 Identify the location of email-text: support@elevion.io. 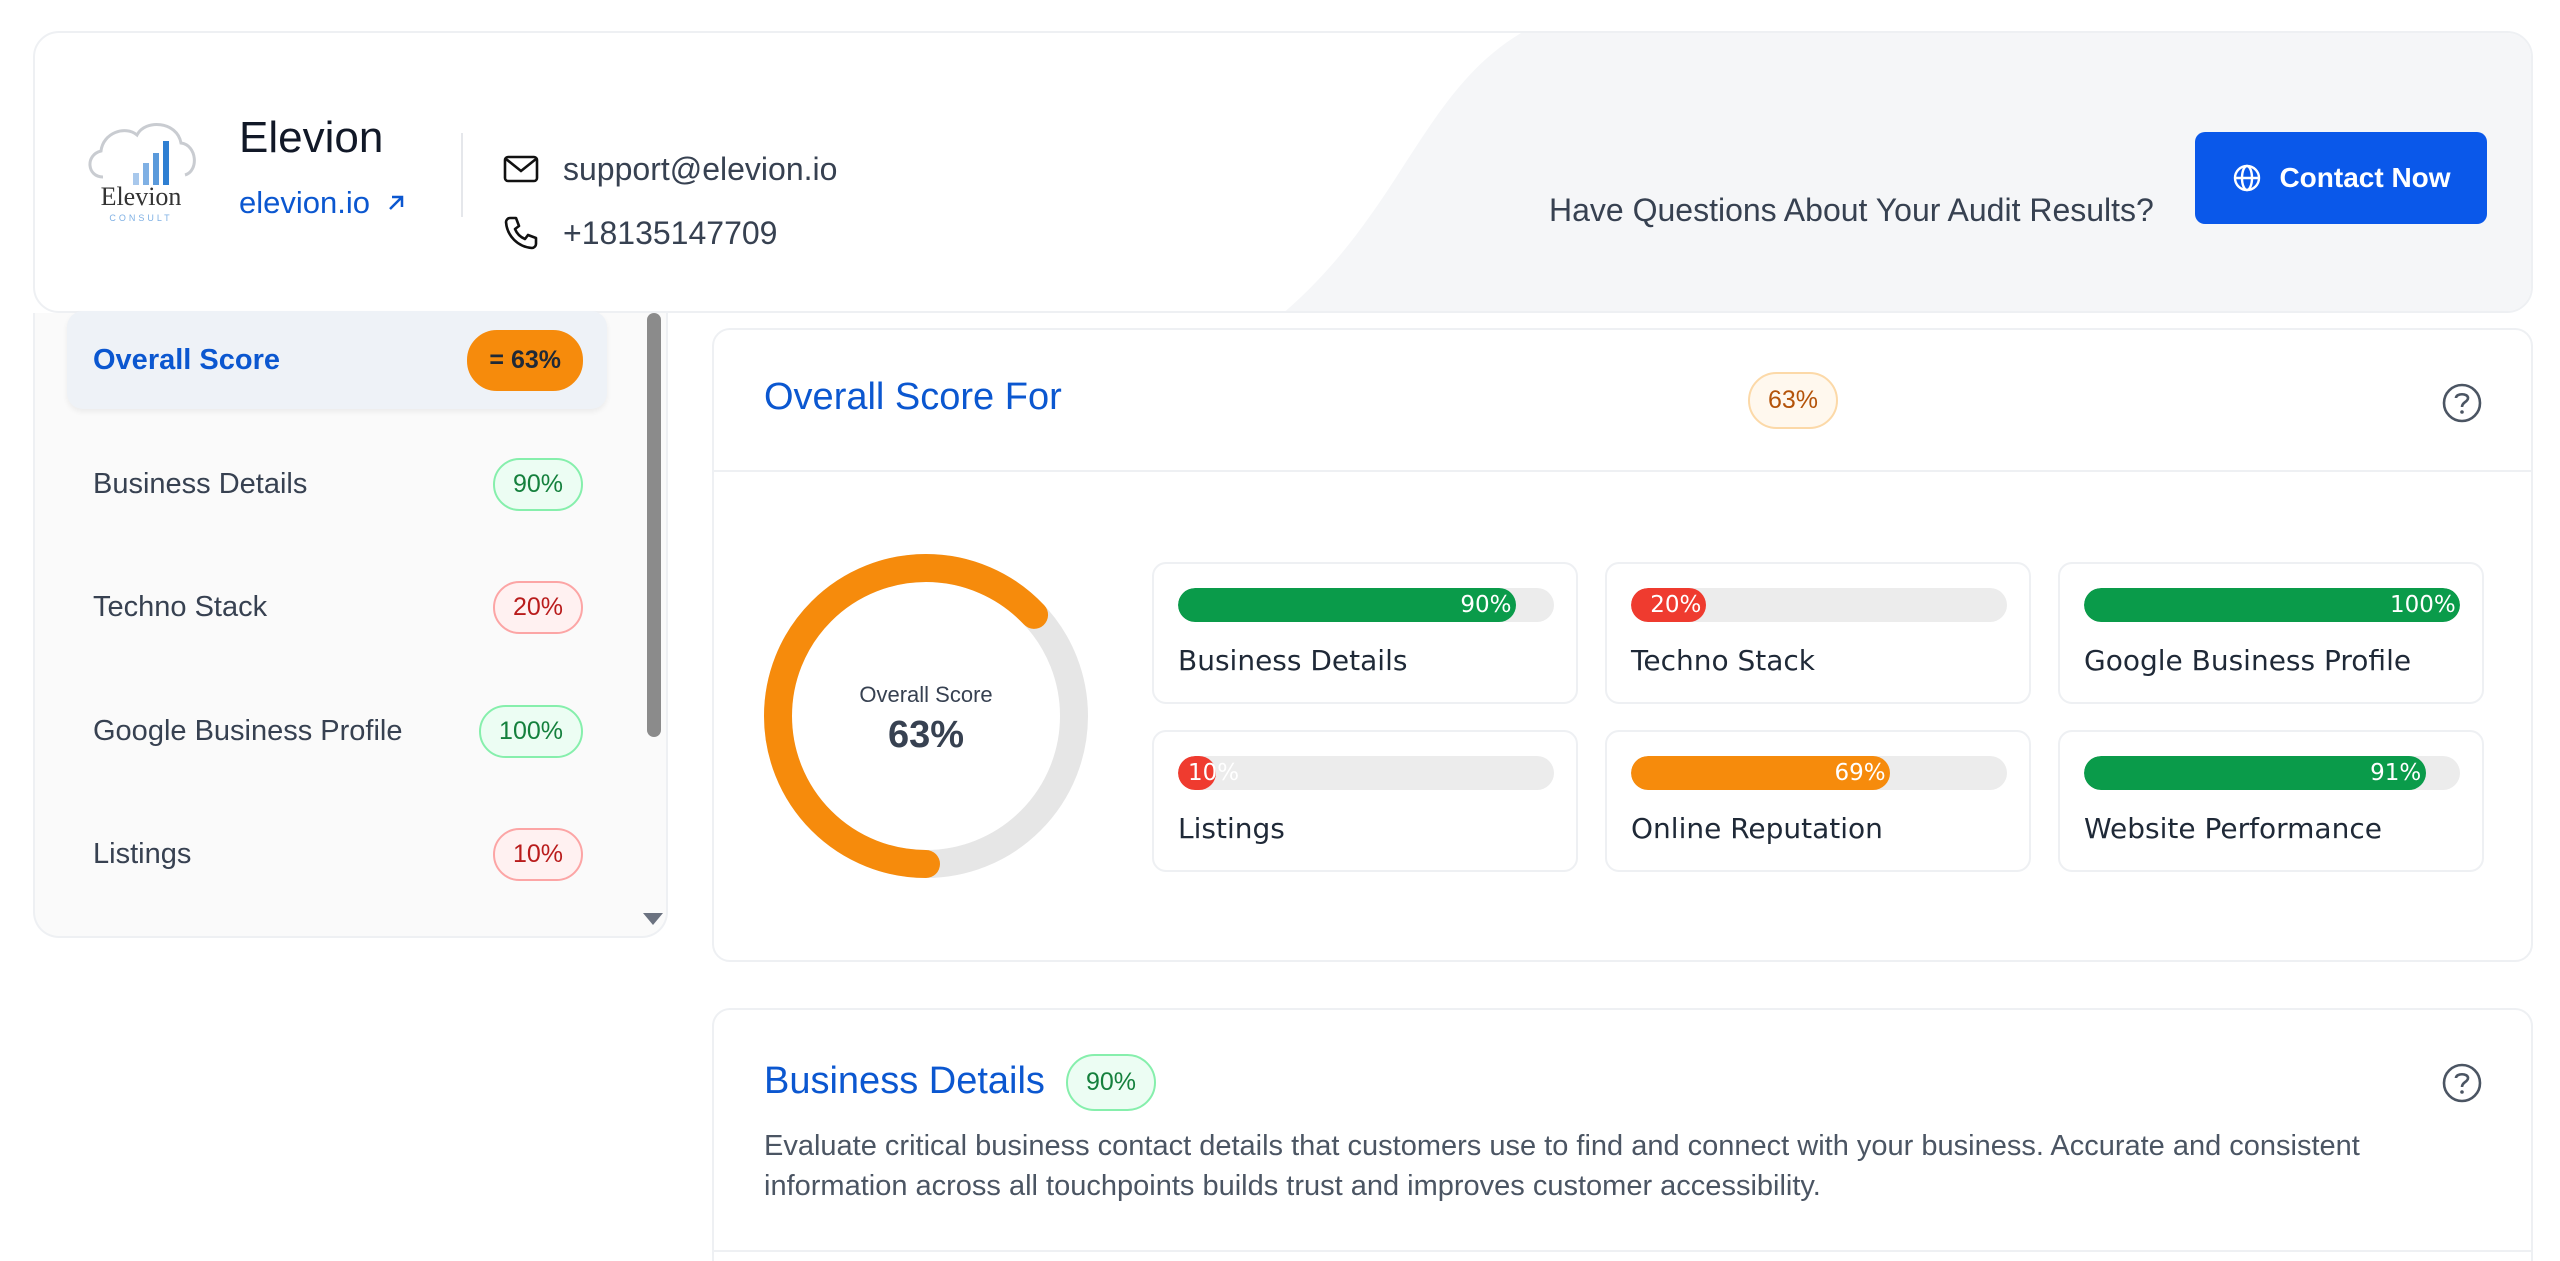
(700, 168).